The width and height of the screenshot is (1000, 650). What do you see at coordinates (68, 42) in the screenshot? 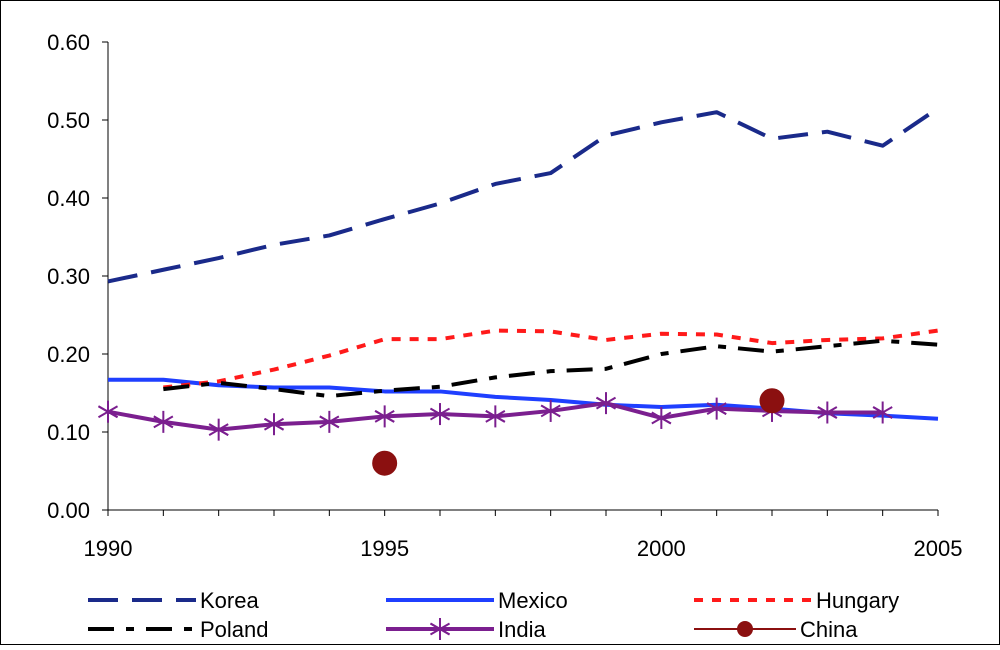
I see `y-tick-label: 0.60` at bounding box center [68, 42].